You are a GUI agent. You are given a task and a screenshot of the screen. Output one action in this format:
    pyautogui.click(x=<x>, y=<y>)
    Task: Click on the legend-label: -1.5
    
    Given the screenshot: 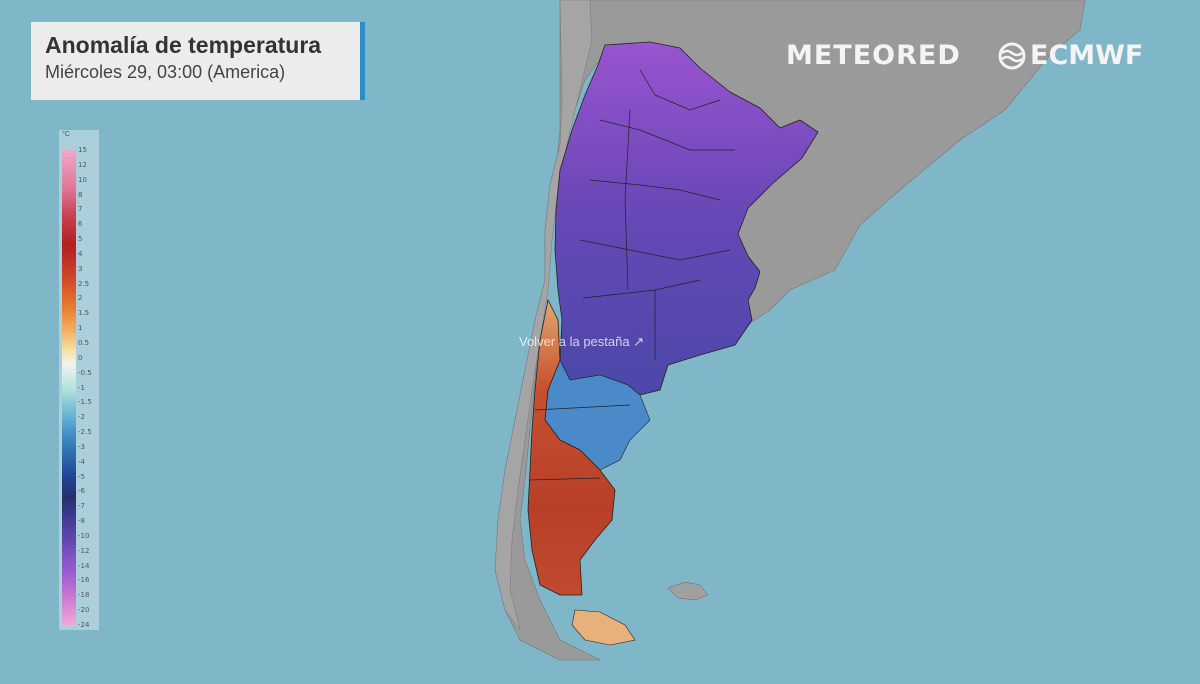 What is the action you would take?
    pyautogui.click(x=85, y=402)
    